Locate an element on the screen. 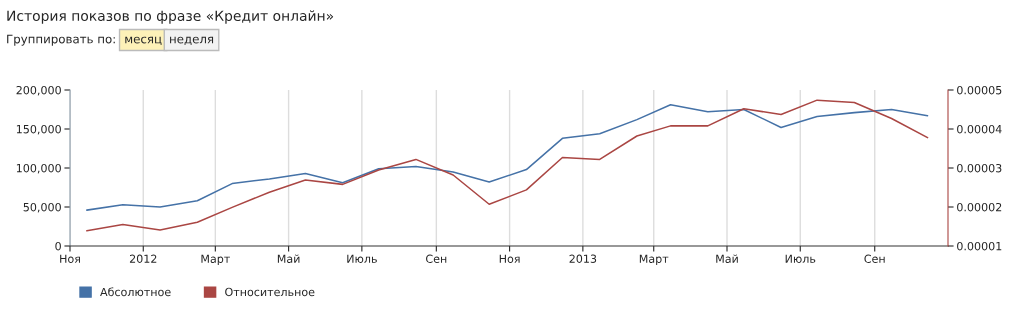 This screenshot has height=324, width=1024. y-tick-label: 0 is located at coordinates (58, 246).